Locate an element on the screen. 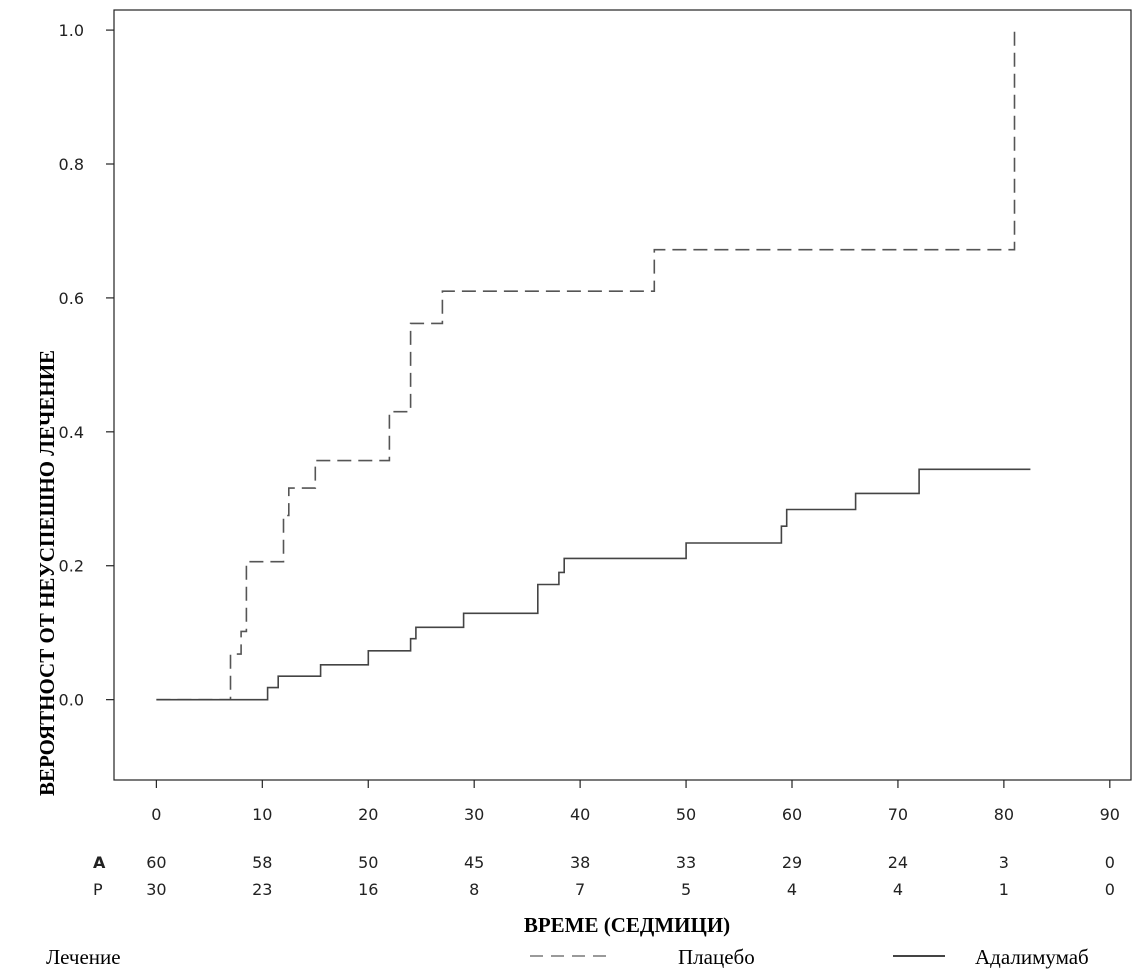  risk-cell: 60 is located at coordinates (156, 862).